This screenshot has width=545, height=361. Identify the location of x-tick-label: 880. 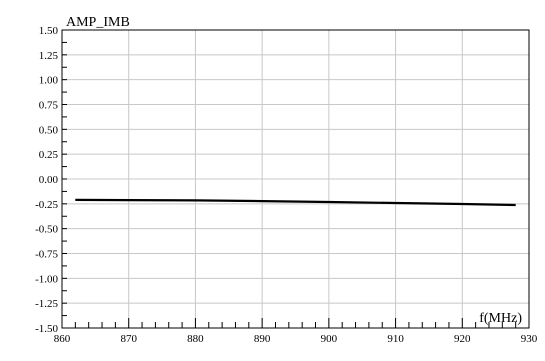
(195, 339).